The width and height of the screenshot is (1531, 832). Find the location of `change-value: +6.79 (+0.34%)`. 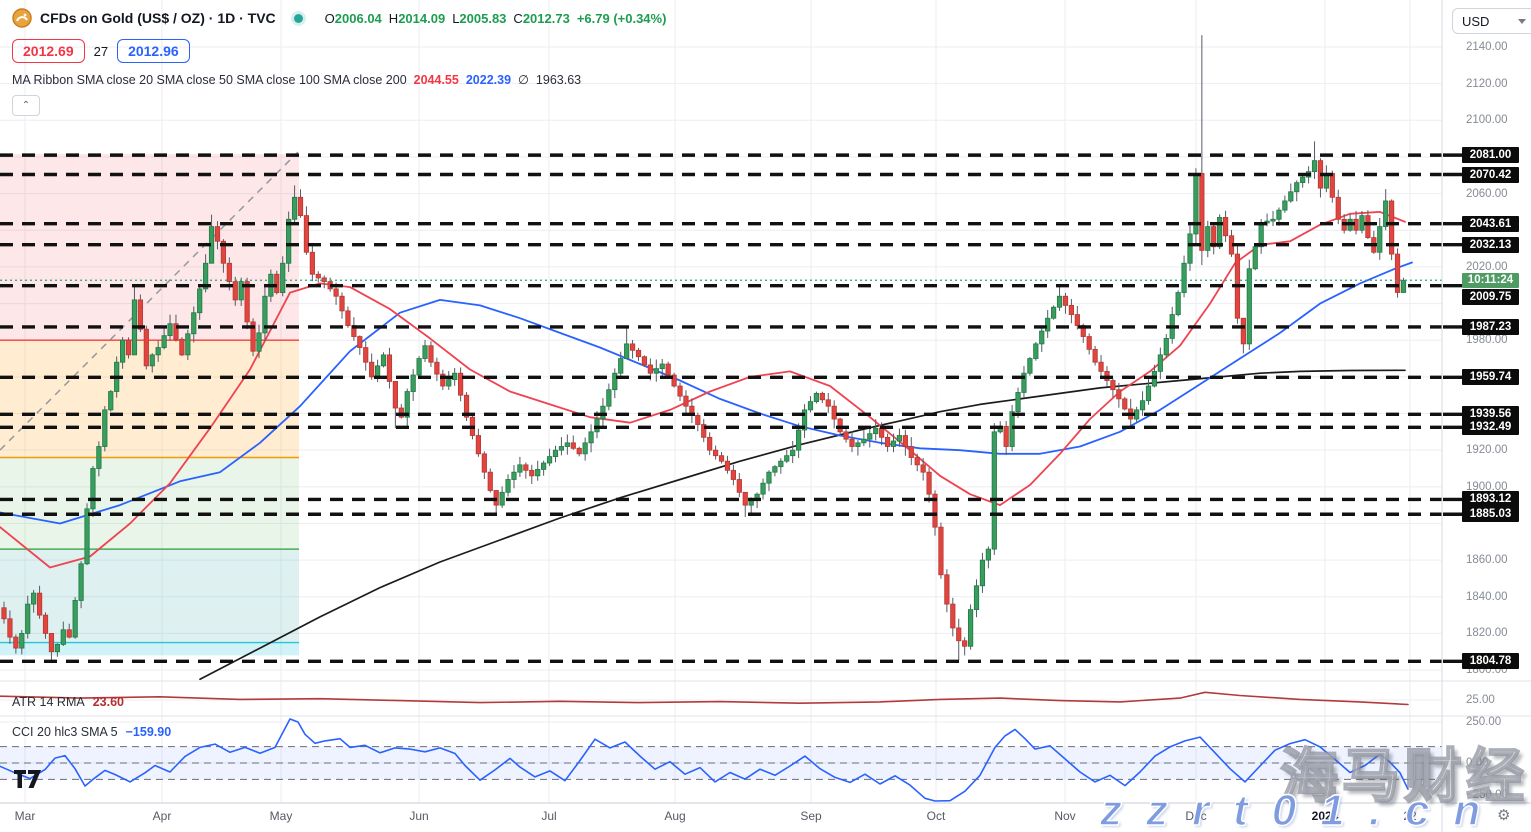

change-value: +6.79 (+0.34%) is located at coordinates (621, 18).